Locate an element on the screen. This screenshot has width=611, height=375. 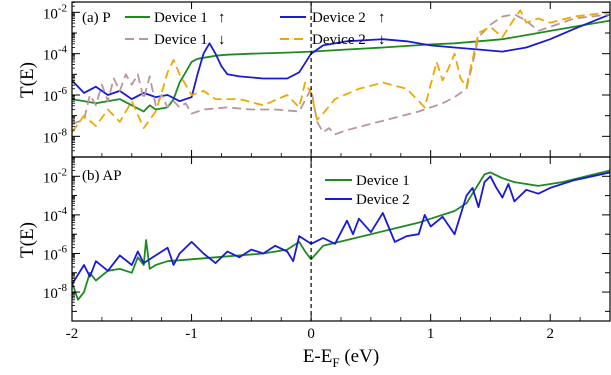
panel-b-y-axis-title: T(E) is located at coordinates (27, 240).